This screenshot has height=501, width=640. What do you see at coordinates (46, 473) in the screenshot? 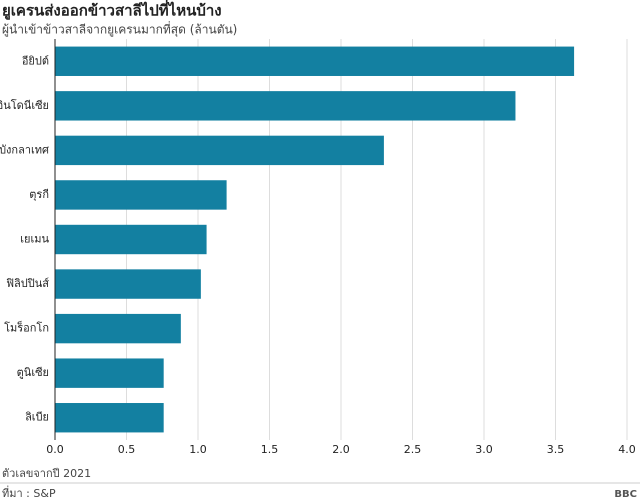
I see `note: ตัวเลขจากปี 2021` at bounding box center [46, 473].